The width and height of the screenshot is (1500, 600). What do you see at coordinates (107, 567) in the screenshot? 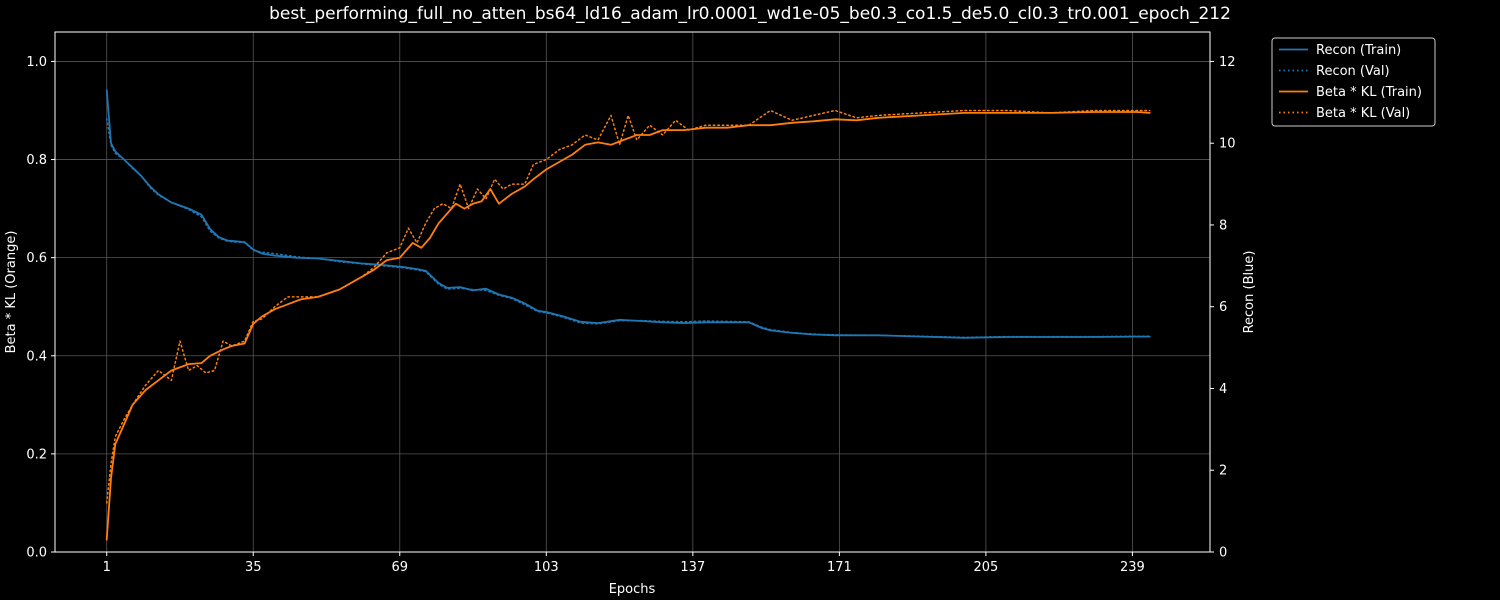
I see `x-tick-label: 1` at bounding box center [107, 567].